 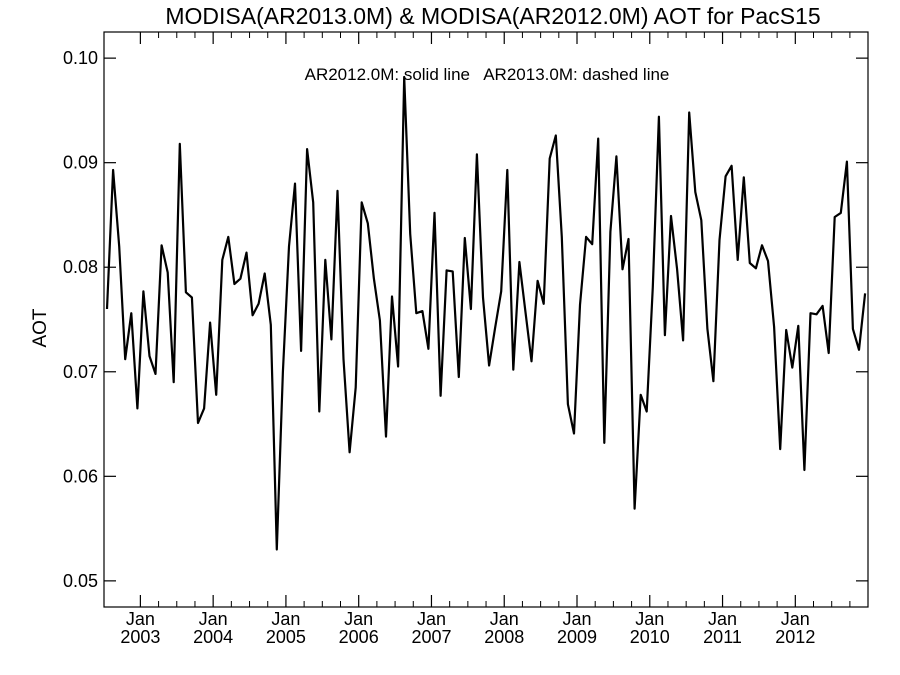 What do you see at coordinates (80, 581) in the screenshot?
I see `y-tick-label: 0.05` at bounding box center [80, 581].